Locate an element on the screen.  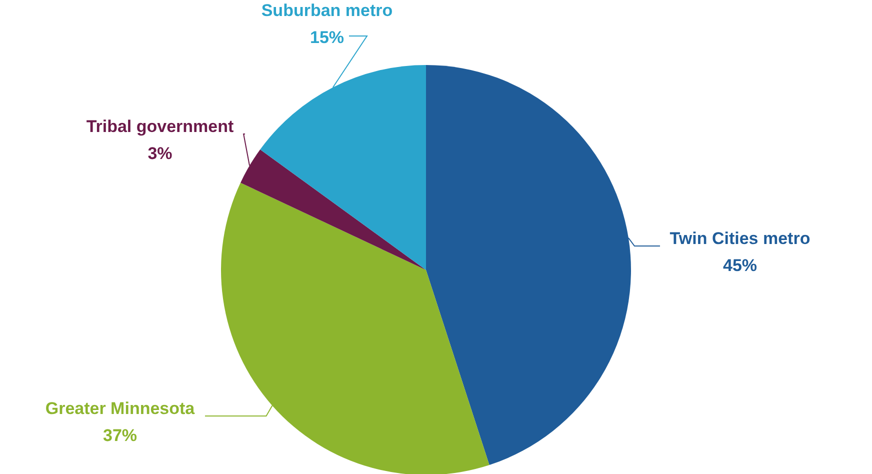
data-label: 37% is located at coordinates (120, 435).